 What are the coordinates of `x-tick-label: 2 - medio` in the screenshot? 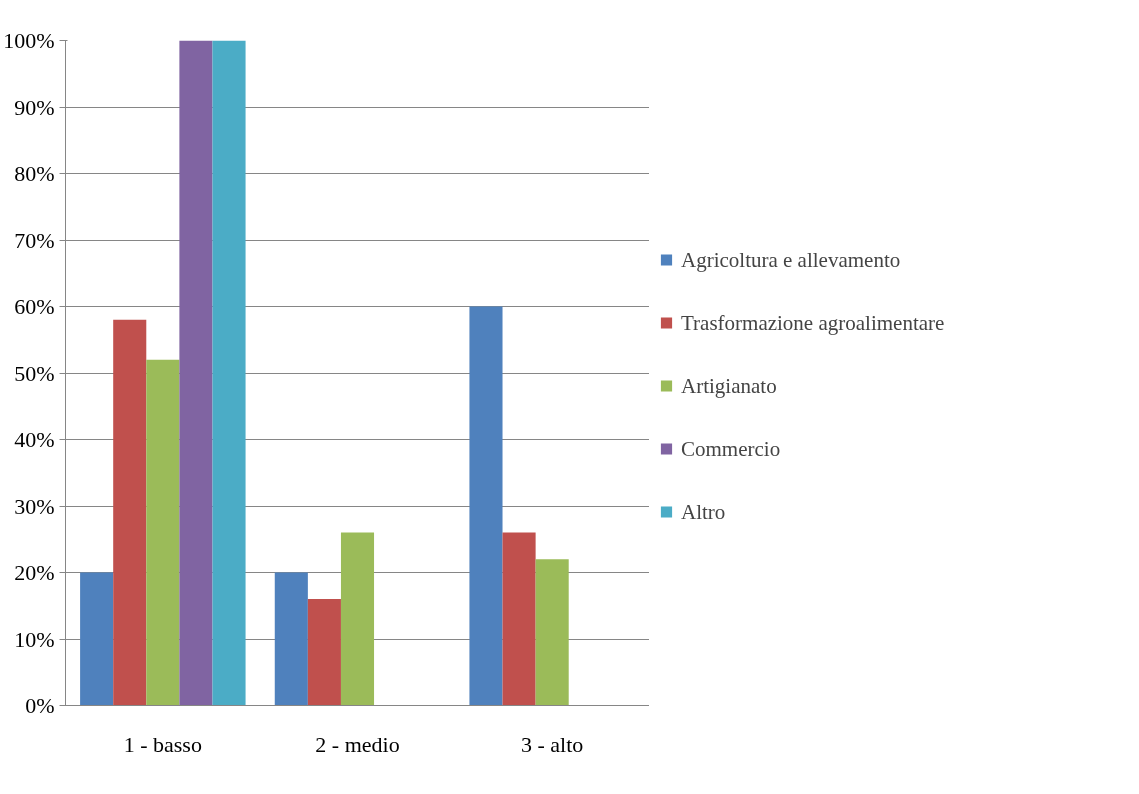 It's located at (357, 744).